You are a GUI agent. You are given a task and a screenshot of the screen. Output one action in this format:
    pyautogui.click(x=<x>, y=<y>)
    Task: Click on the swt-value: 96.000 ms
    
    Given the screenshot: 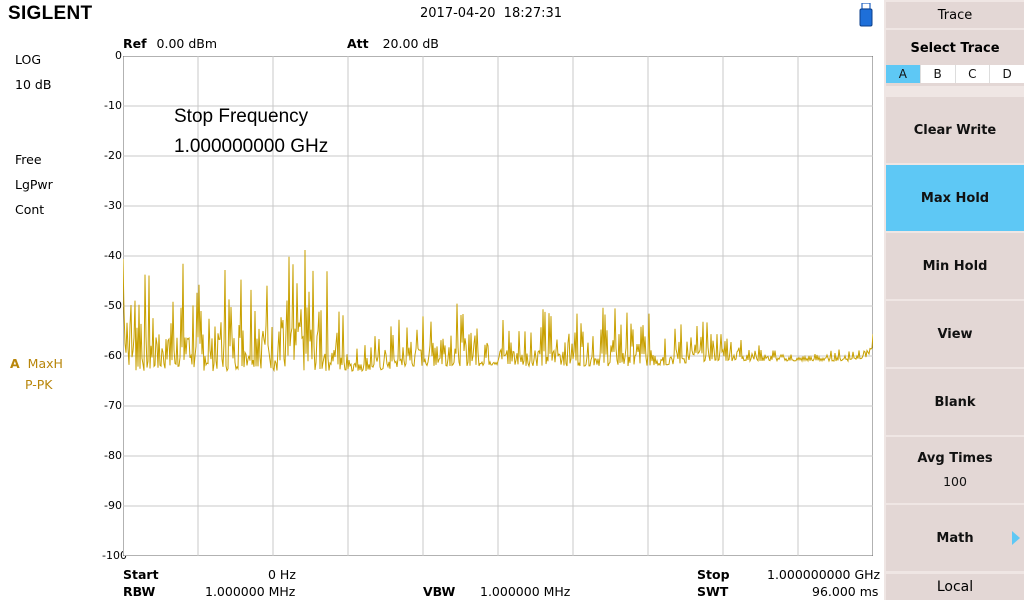 What is the action you would take?
    pyautogui.click(x=845, y=591)
    